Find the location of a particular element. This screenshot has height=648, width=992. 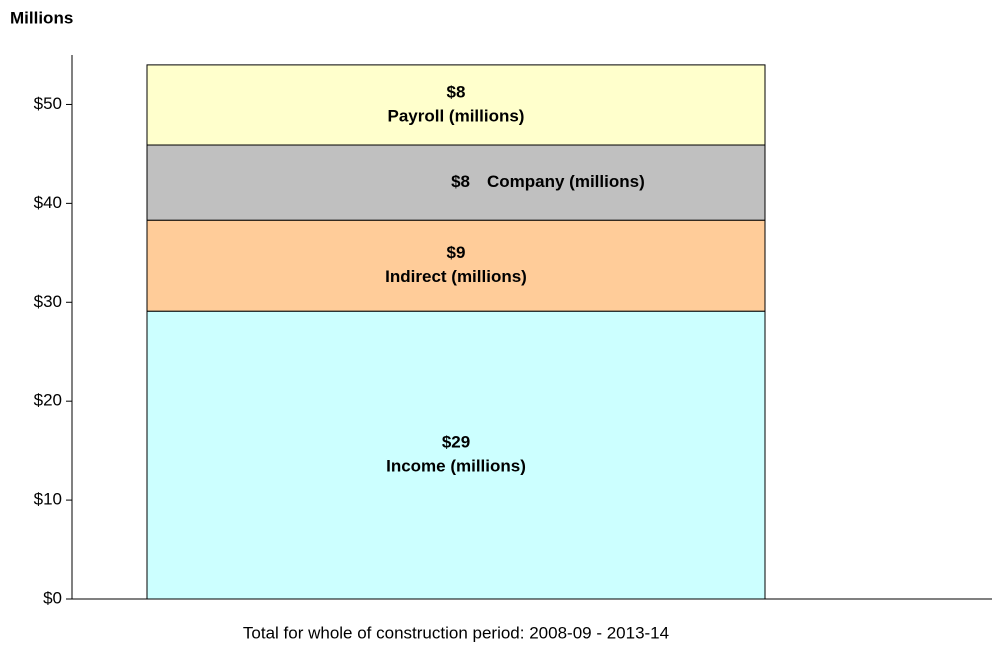

y-tick-label: $0 is located at coordinates (52, 597).